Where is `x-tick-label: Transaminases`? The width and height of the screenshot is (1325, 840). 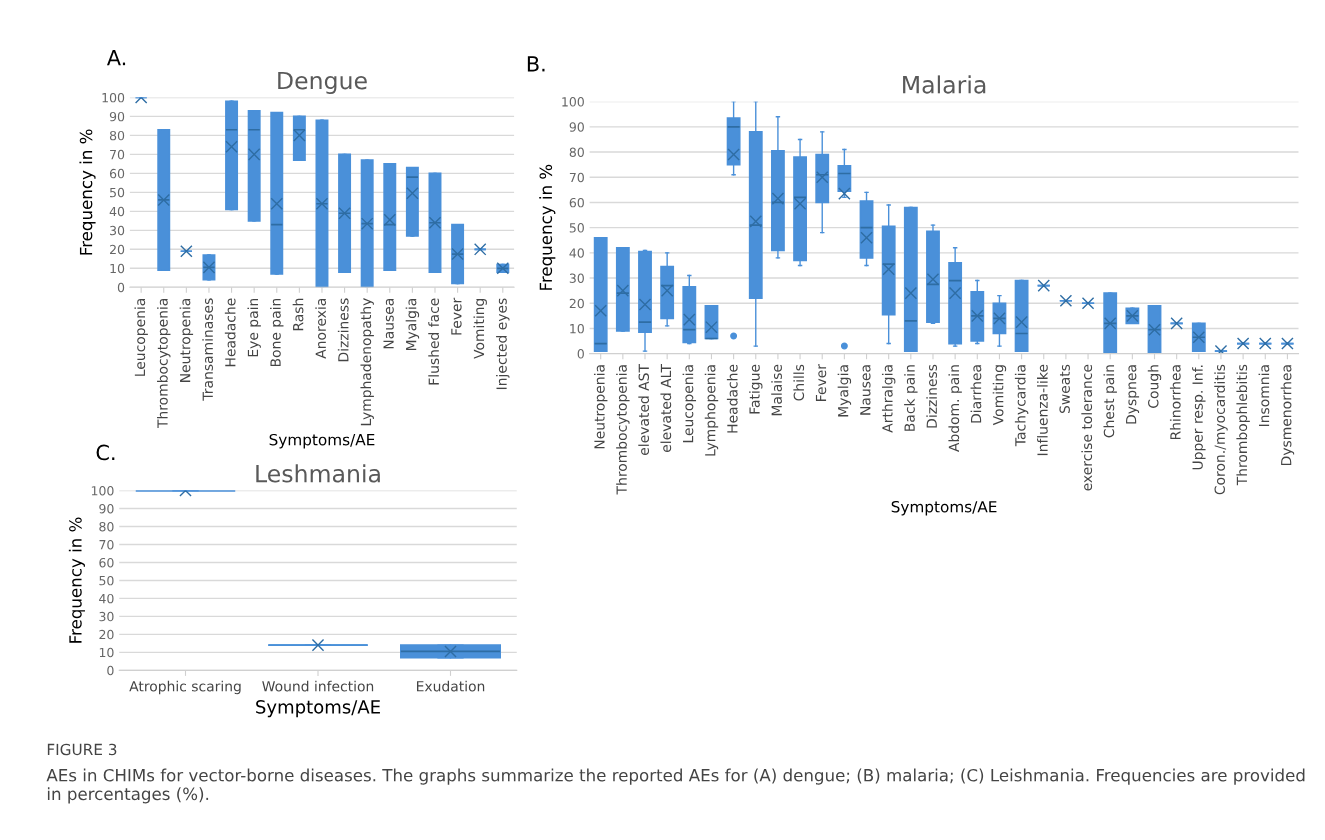 x-tick-label: Transaminases is located at coordinates (207, 349).